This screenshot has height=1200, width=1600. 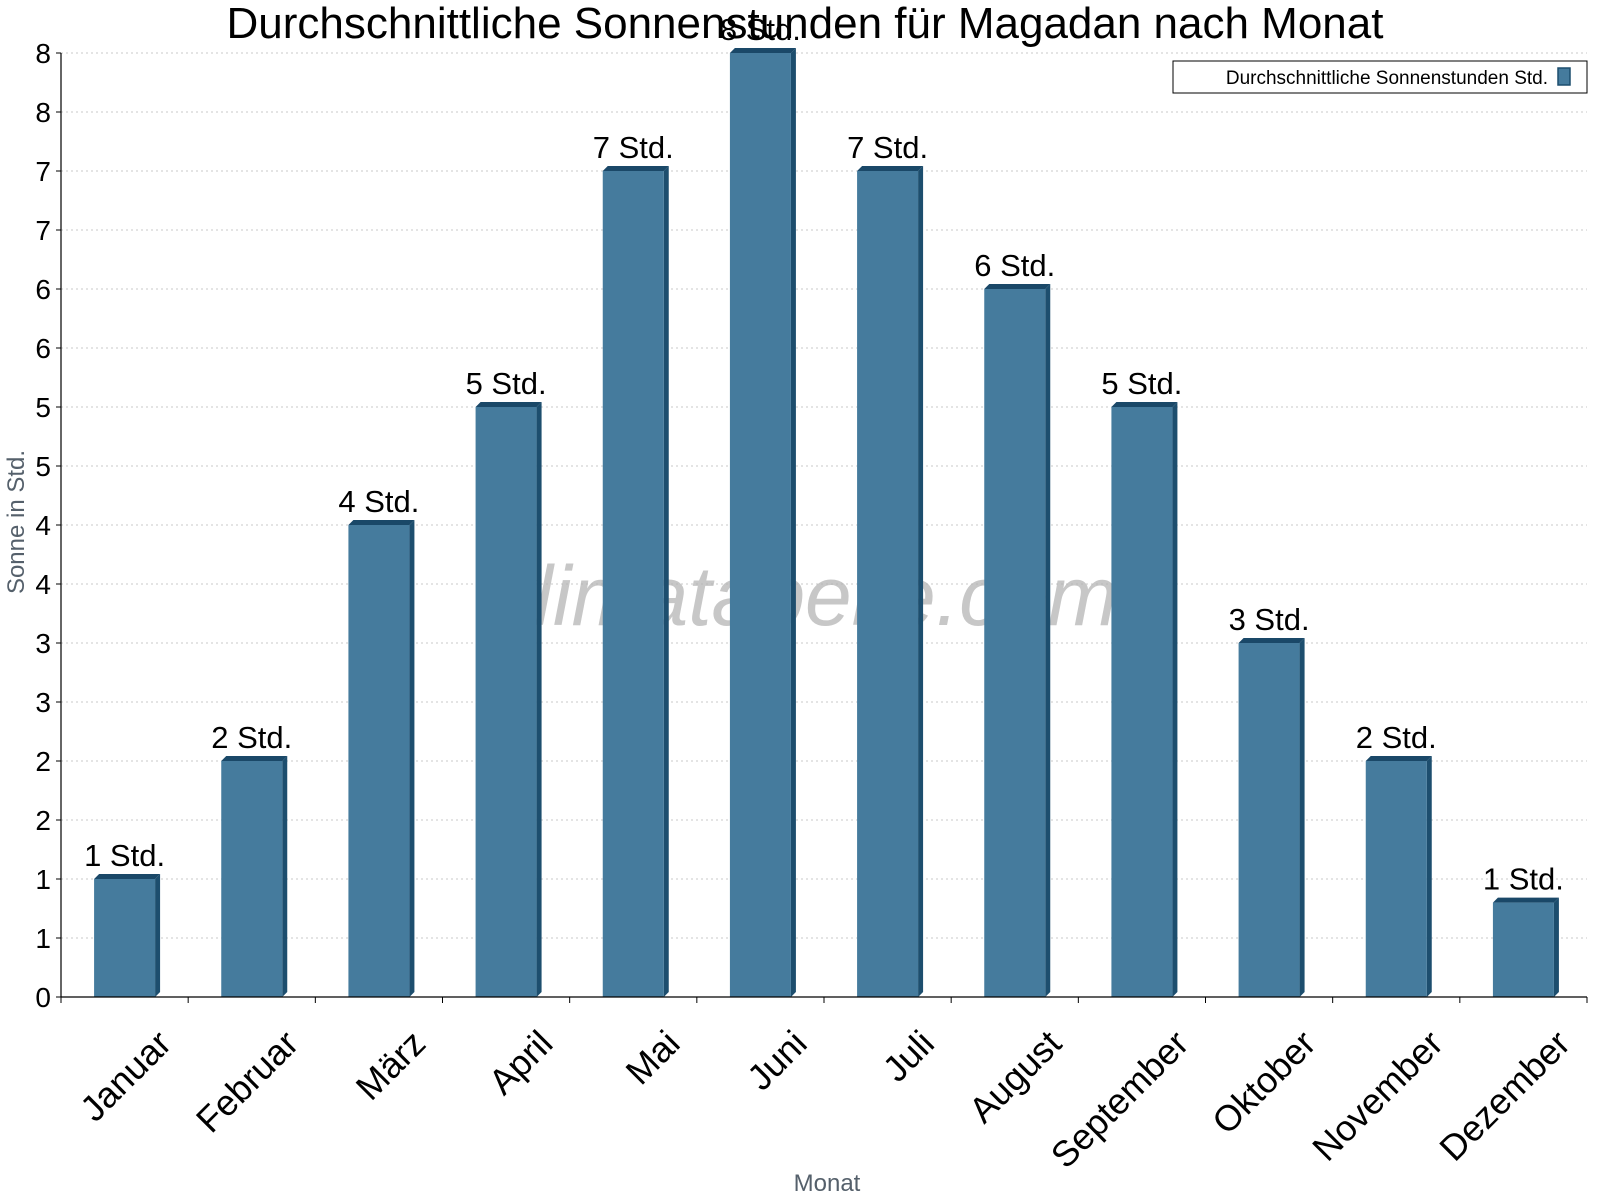 I want to click on x-axis-label: Monat, so click(x=827, y=1183).